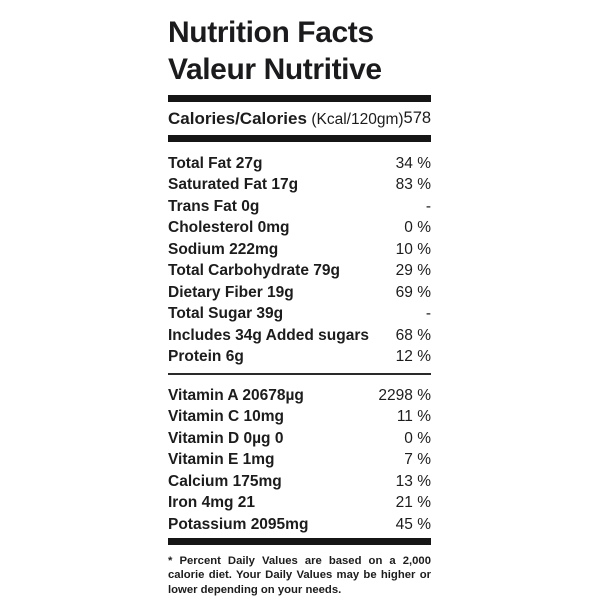 The width and height of the screenshot is (600, 600). I want to click on micronutrient-label: Iron 4mg 21, so click(211, 503).